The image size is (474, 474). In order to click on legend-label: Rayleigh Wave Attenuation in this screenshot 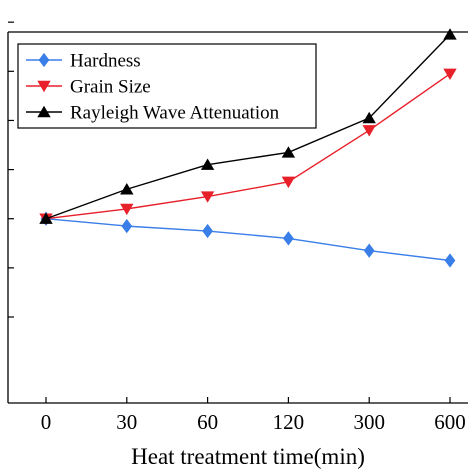, I will do `click(175, 113)`.